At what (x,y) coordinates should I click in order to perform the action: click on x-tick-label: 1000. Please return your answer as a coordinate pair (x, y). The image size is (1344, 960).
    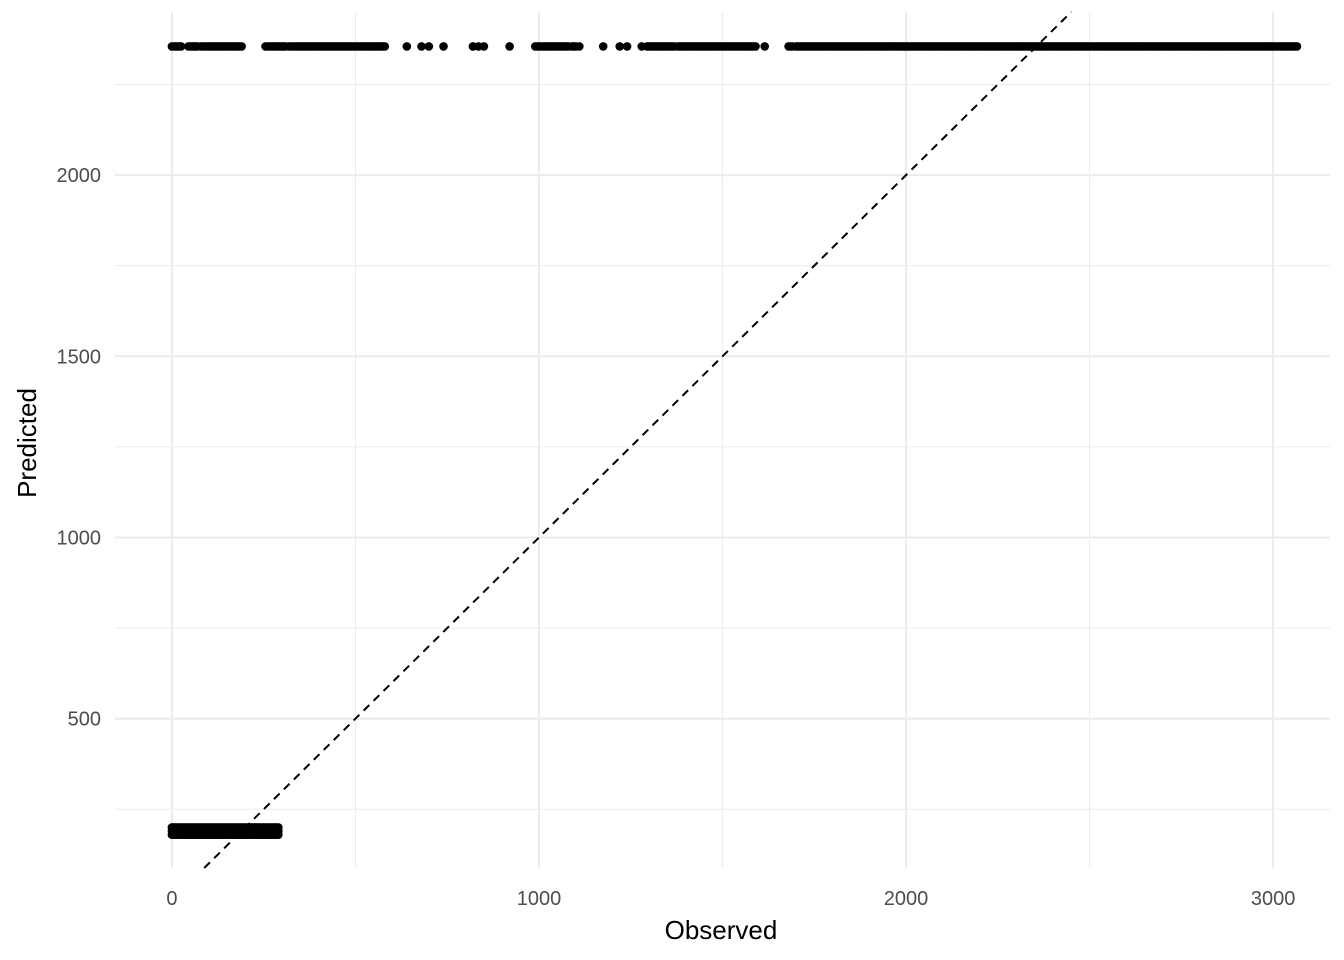
    Looking at the image, I should click on (539, 899).